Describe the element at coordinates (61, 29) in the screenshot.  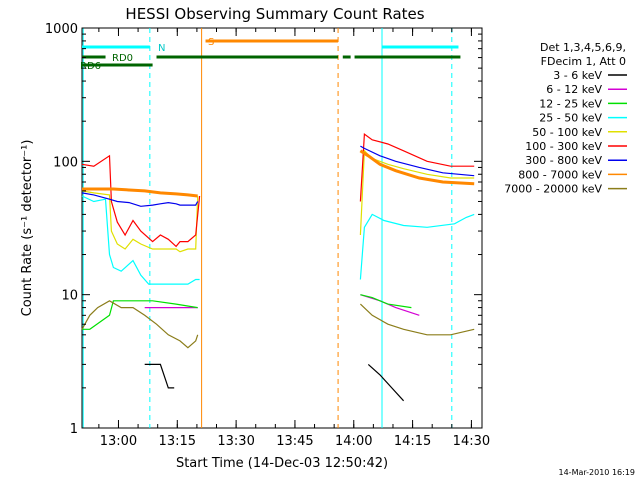
I see `y-tick-label: 1000` at that location.